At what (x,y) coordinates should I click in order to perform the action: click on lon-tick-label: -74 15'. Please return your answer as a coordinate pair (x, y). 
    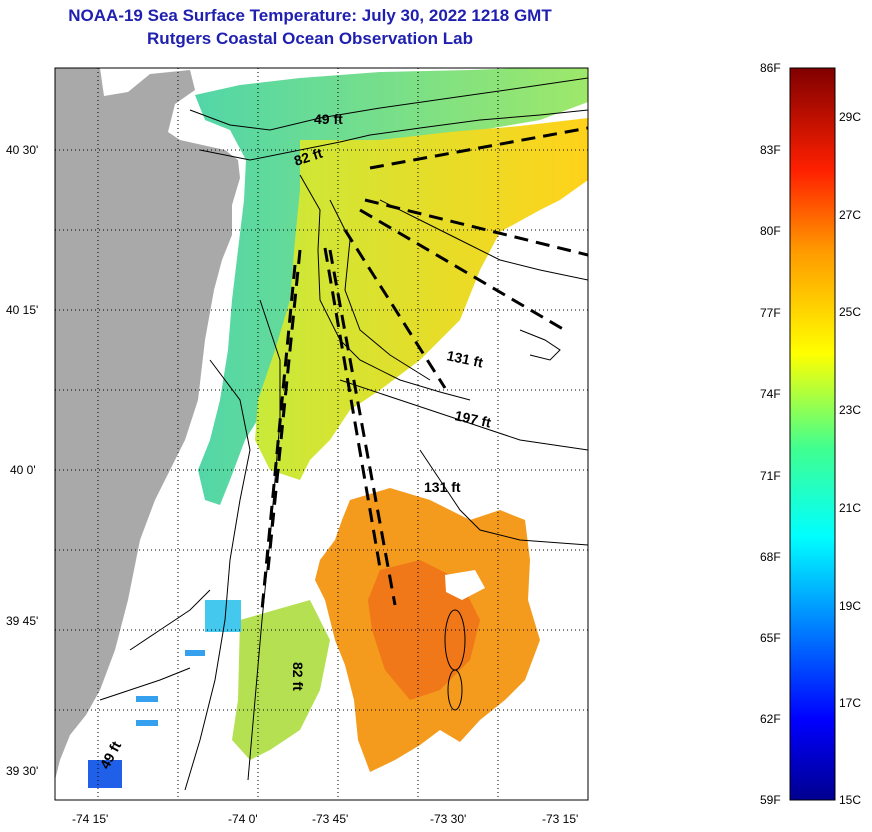
    Looking at the image, I should click on (90, 819).